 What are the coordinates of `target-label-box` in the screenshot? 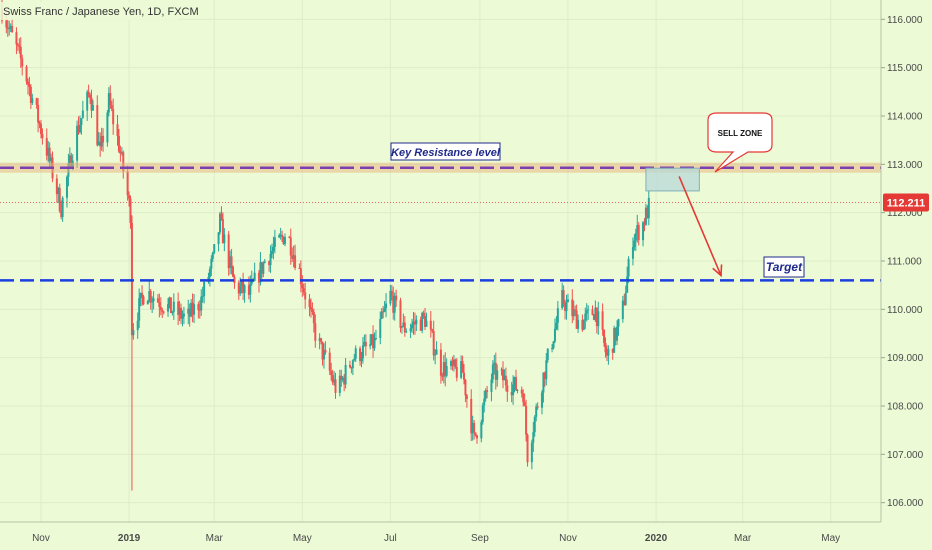 It's located at (784, 267).